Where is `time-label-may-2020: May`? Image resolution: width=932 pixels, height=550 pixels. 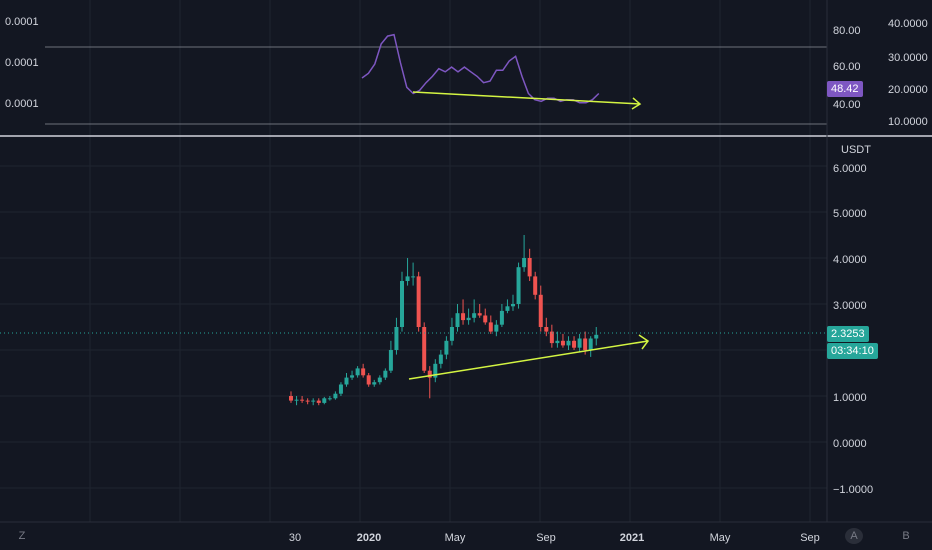 time-label-may-2020: May is located at coordinates (455, 538).